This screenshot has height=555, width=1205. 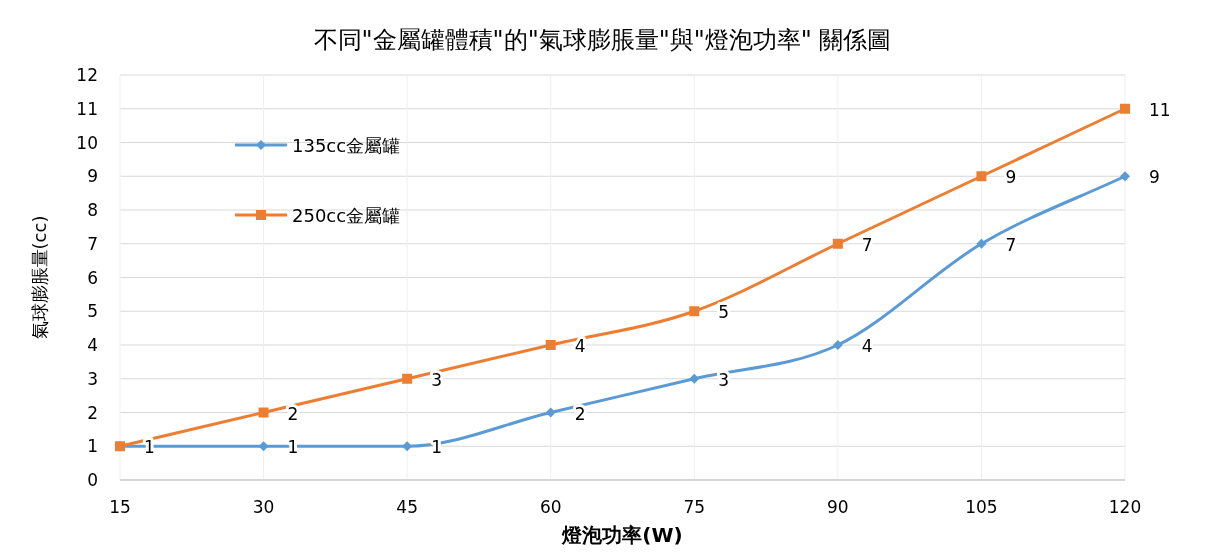 What do you see at coordinates (602, 40) in the screenshot?
I see `chart-title: 不同"金屬罐體積"的"氣球膨脹量"與"燈泡功率" 關係圖` at bounding box center [602, 40].